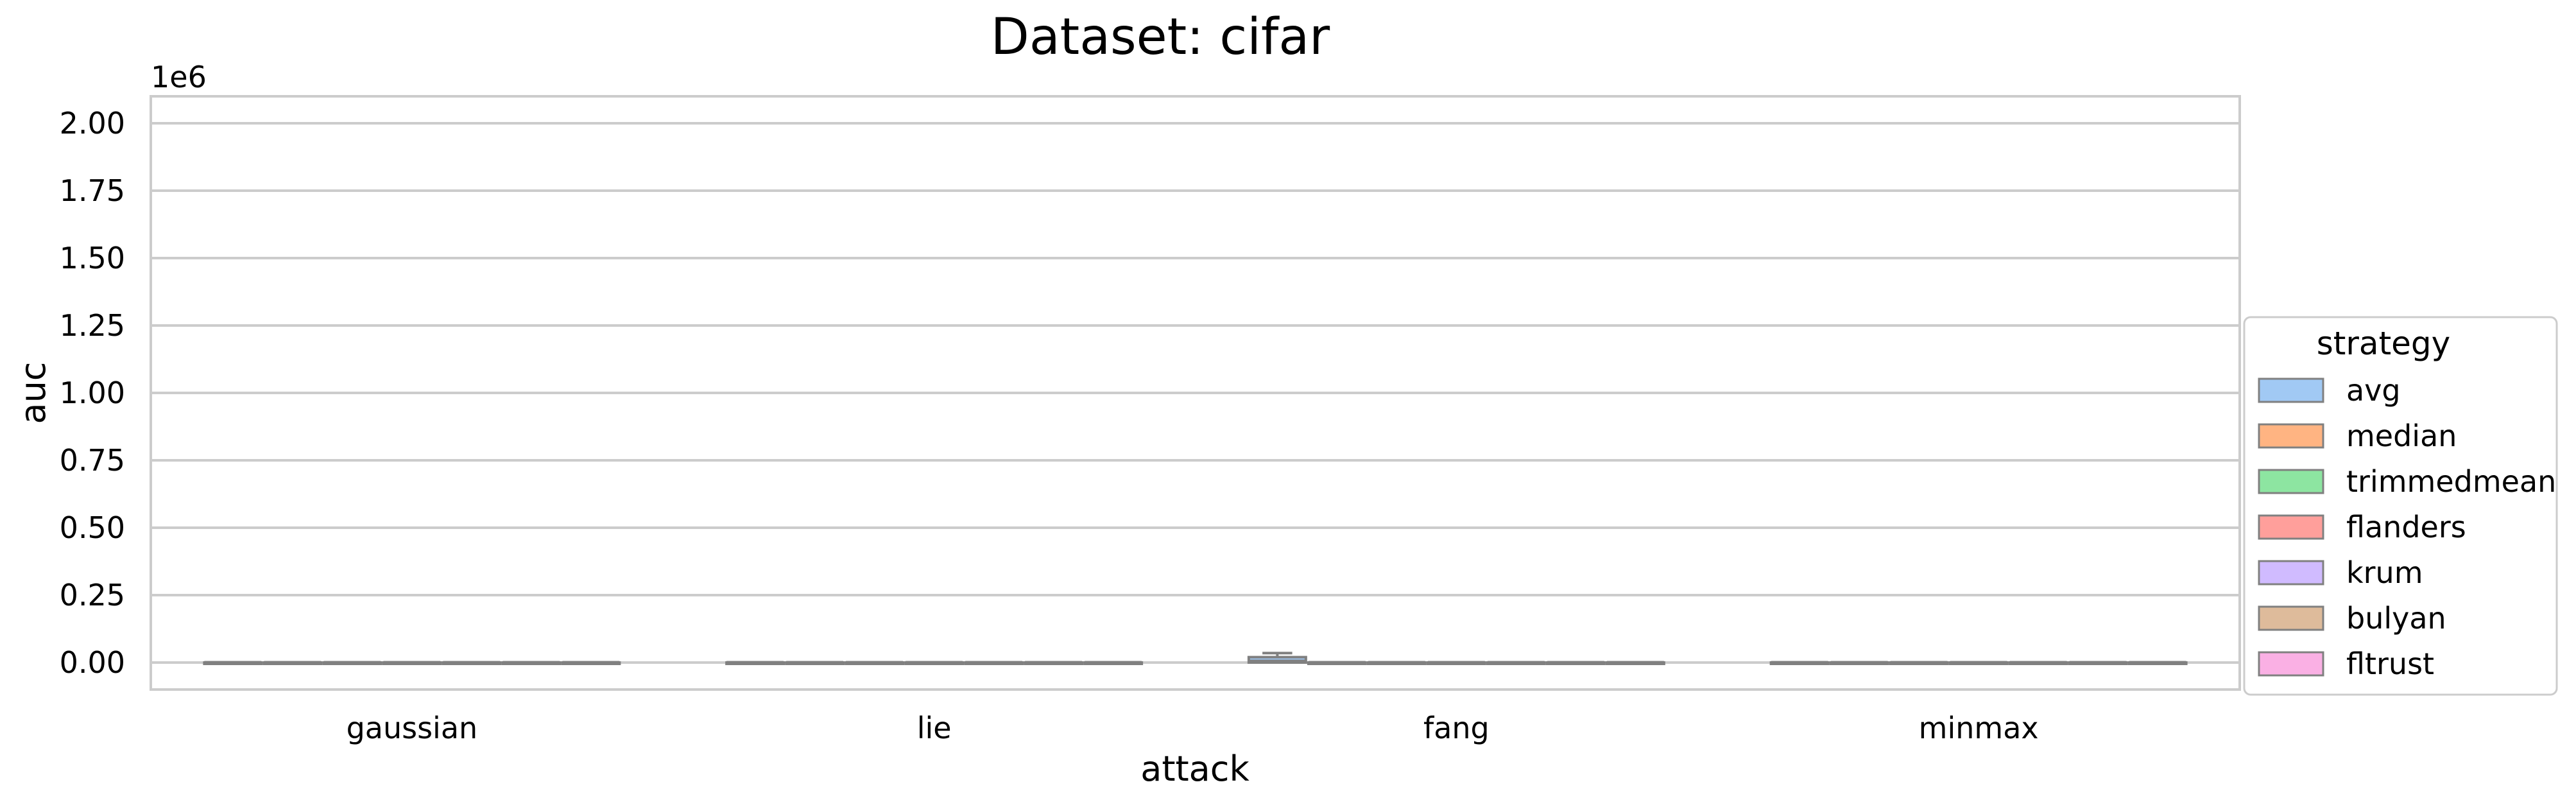 The image size is (2576, 807). I want to click on box-trimmedmean-gaussian, so click(352, 663).